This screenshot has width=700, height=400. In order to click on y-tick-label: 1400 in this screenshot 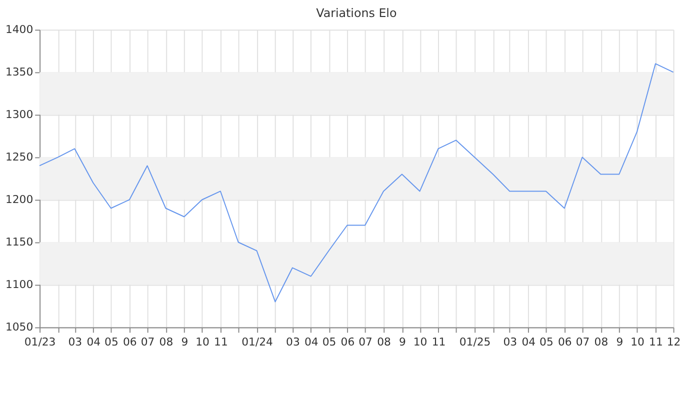, I will do `click(19, 29)`.